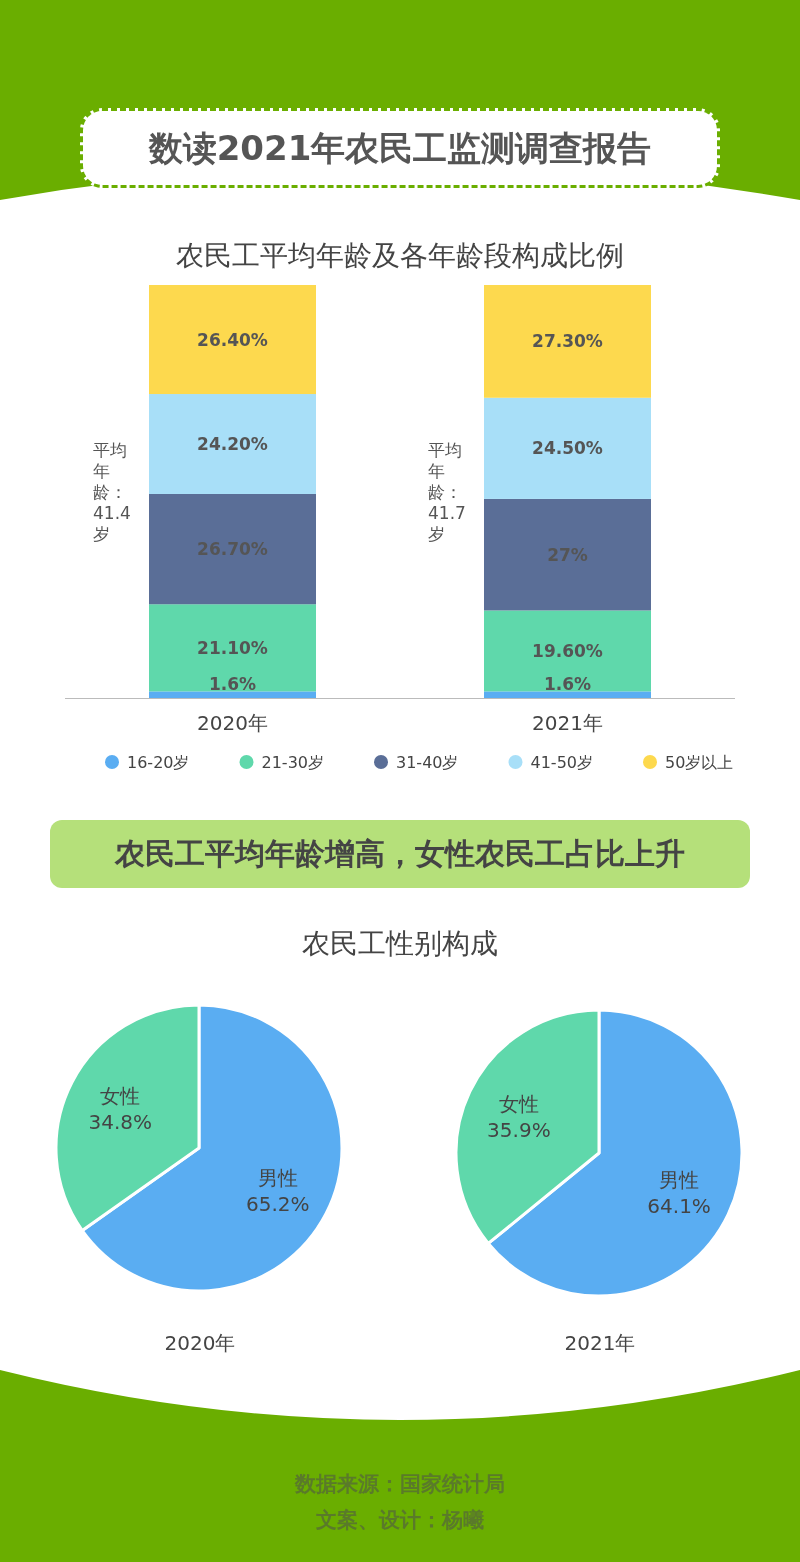 This screenshot has height=1562, width=800. Describe the element at coordinates (447, 492) in the screenshot. I see `annotation: 平均年龄：41.7岁` at that location.